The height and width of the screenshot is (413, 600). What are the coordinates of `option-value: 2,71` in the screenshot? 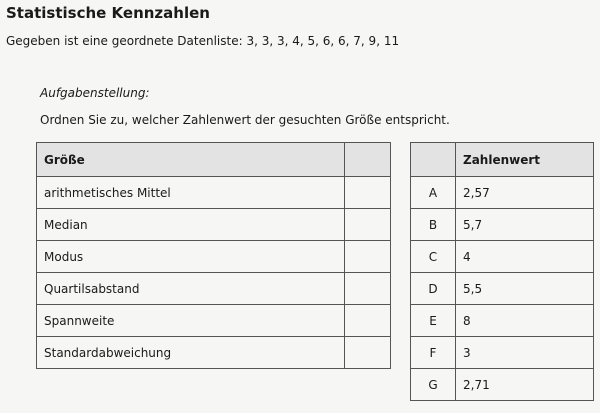 It's located at (524, 384).